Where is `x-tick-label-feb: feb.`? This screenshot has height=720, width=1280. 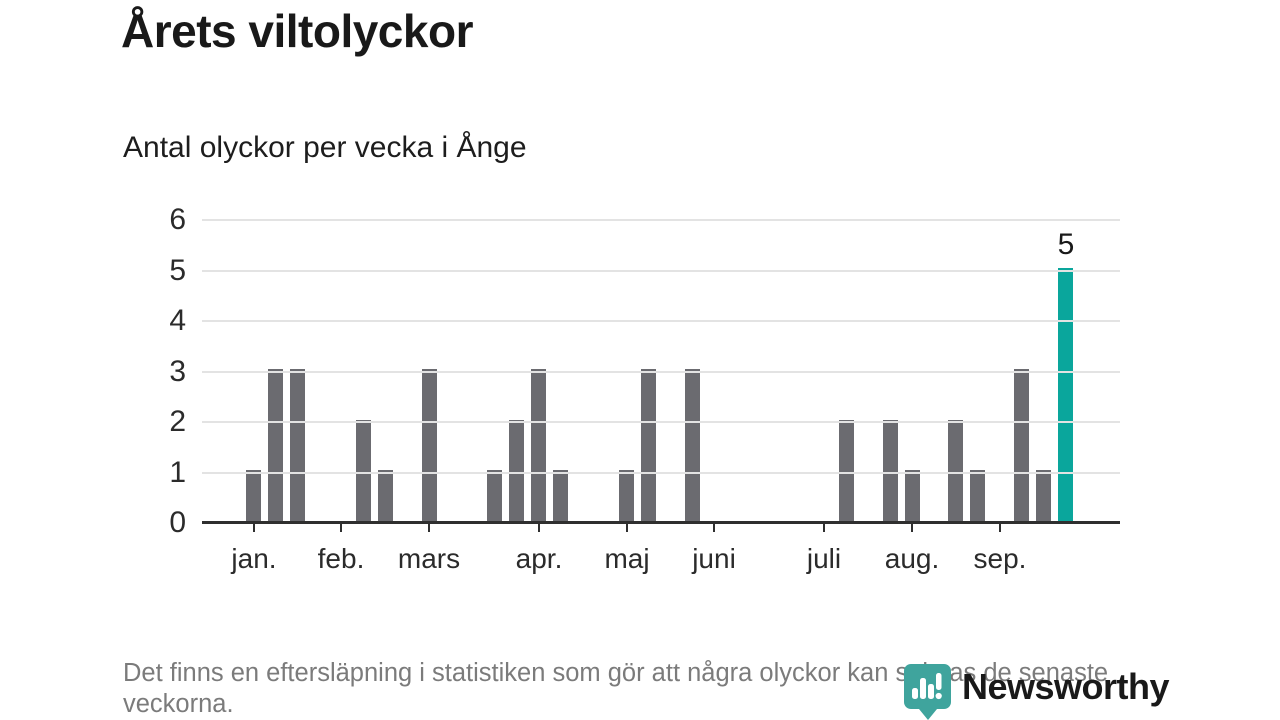
x-tick-label-feb: feb. is located at coordinates (341, 558).